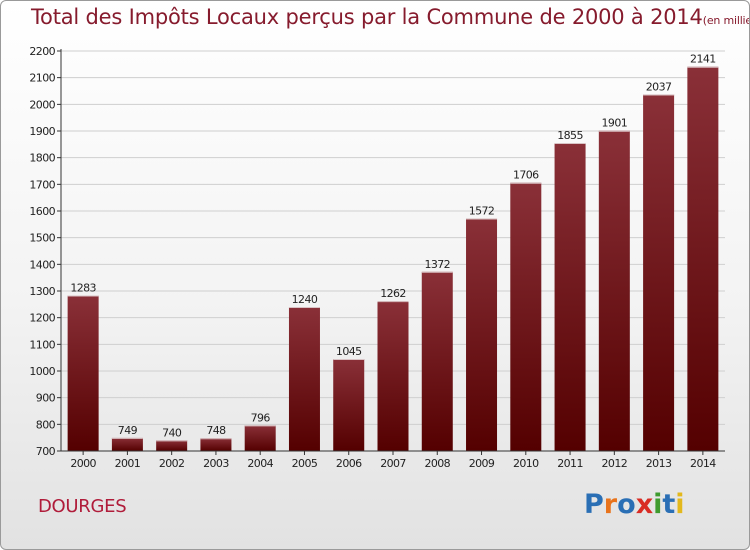  Describe the element at coordinates (626, 504) in the screenshot. I see `logo-letter: o` at that location.